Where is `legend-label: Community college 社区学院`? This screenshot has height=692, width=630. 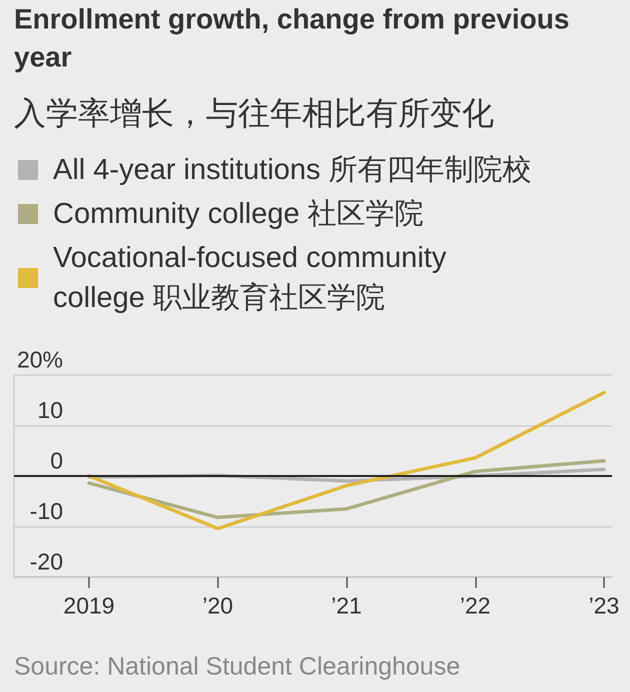
legend-label: Community college 社区学院 is located at coordinates (238, 214).